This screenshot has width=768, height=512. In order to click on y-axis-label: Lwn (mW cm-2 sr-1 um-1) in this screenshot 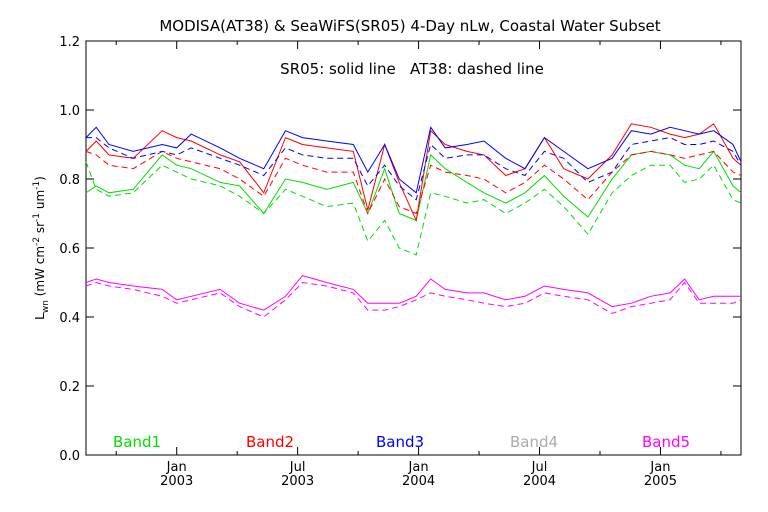, I will do `click(41, 248)`.